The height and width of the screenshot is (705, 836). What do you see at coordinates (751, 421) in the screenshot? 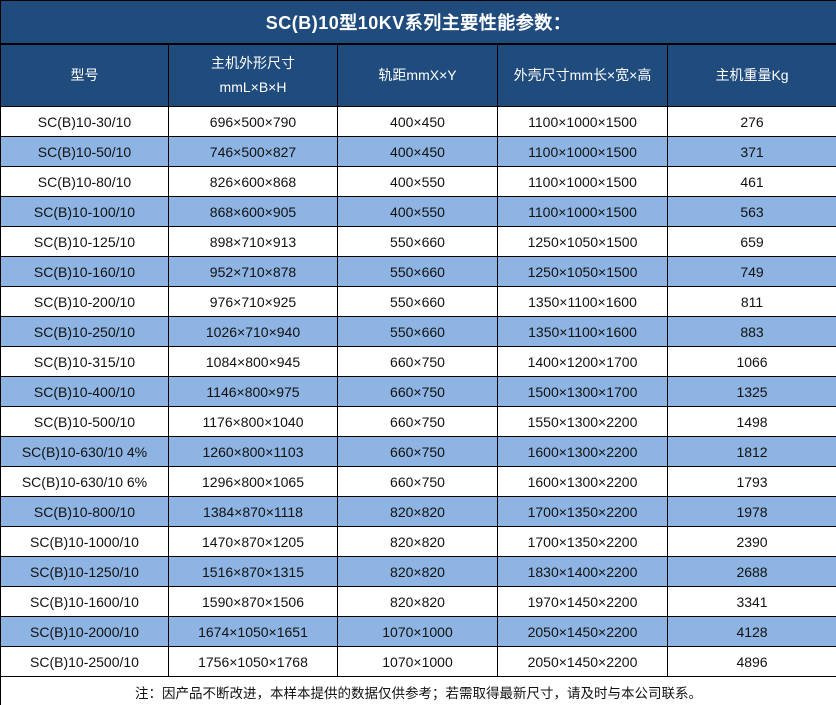
I see `table-cell: 1498` at bounding box center [751, 421].